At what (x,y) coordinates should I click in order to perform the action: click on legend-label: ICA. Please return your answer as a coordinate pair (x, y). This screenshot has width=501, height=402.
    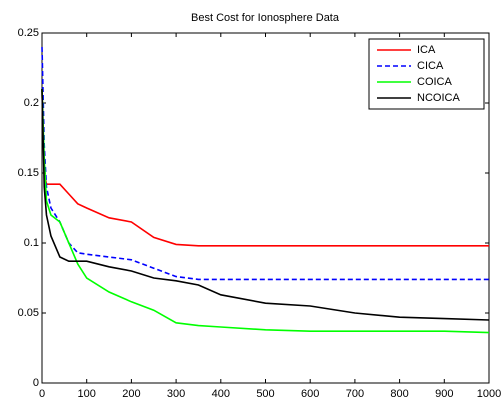
    Looking at the image, I should click on (426, 50).